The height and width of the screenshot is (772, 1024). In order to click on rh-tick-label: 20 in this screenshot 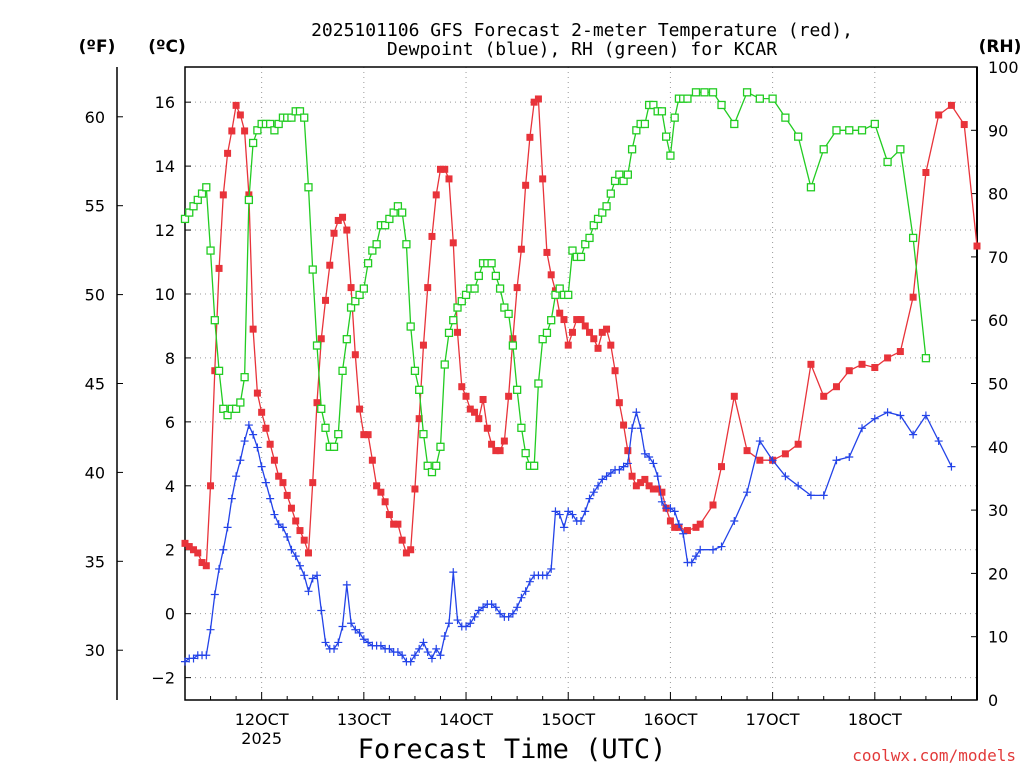, I will do `click(998, 573)`.